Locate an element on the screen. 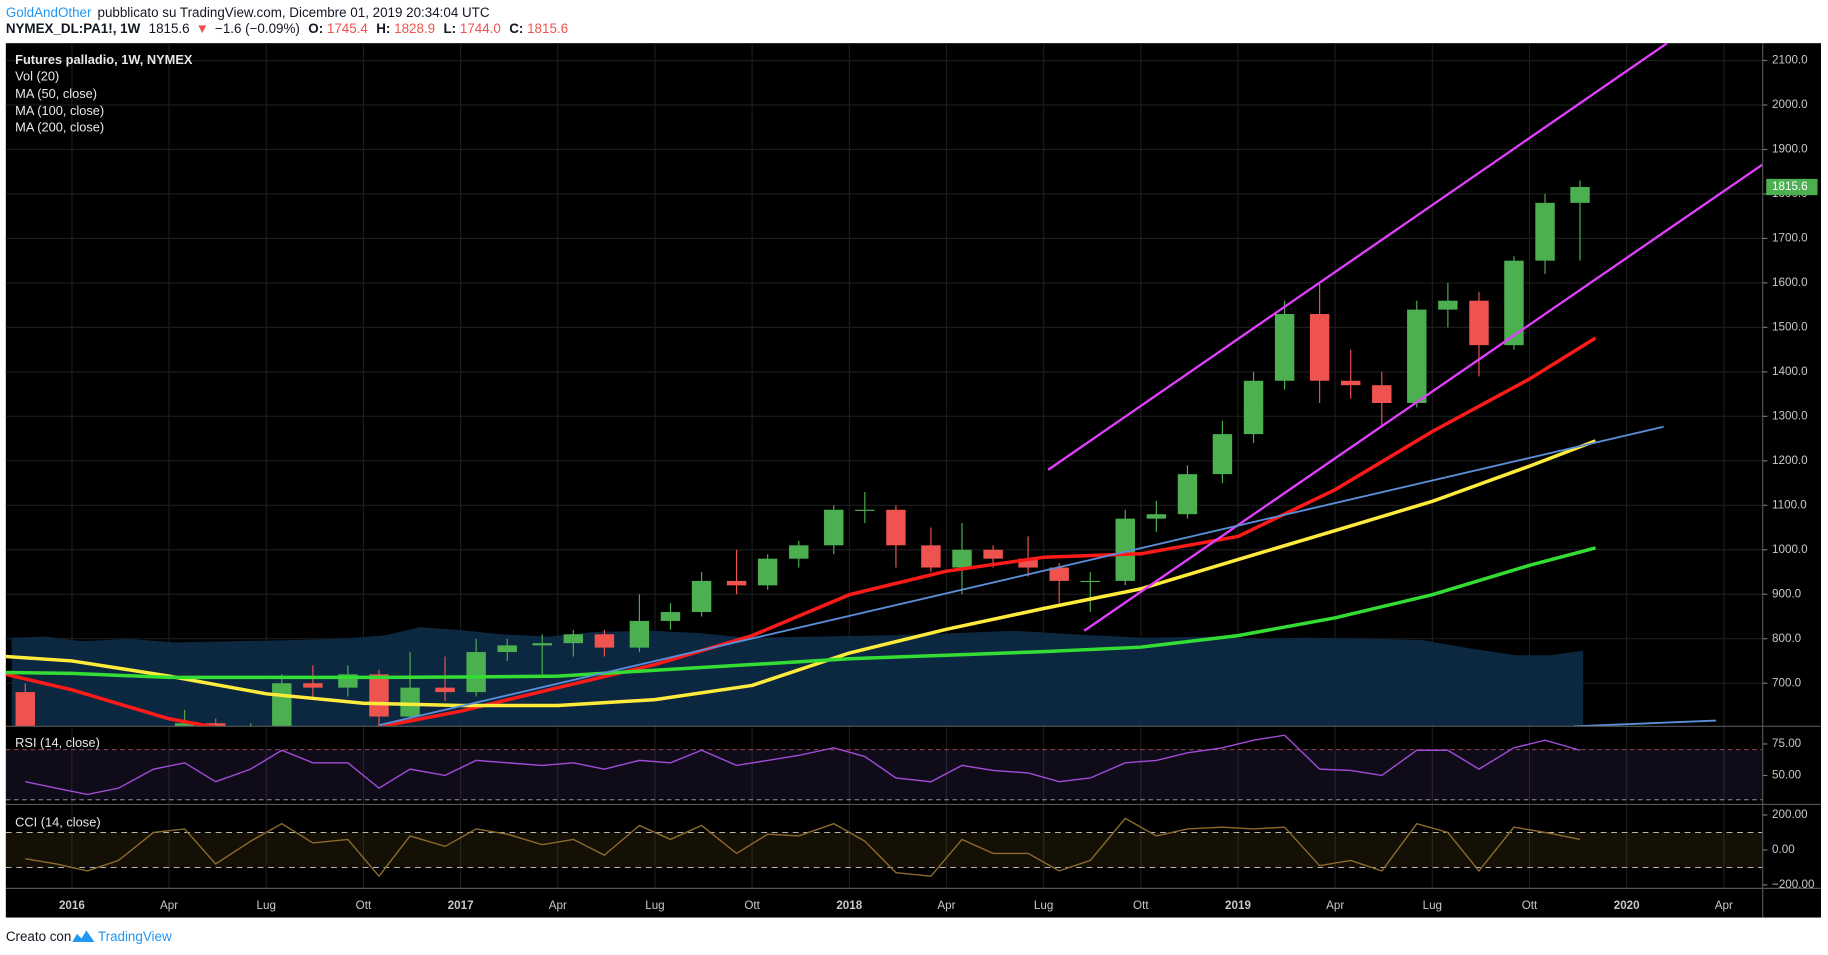  y-tick-label: 1900.0 is located at coordinates (1790, 149).